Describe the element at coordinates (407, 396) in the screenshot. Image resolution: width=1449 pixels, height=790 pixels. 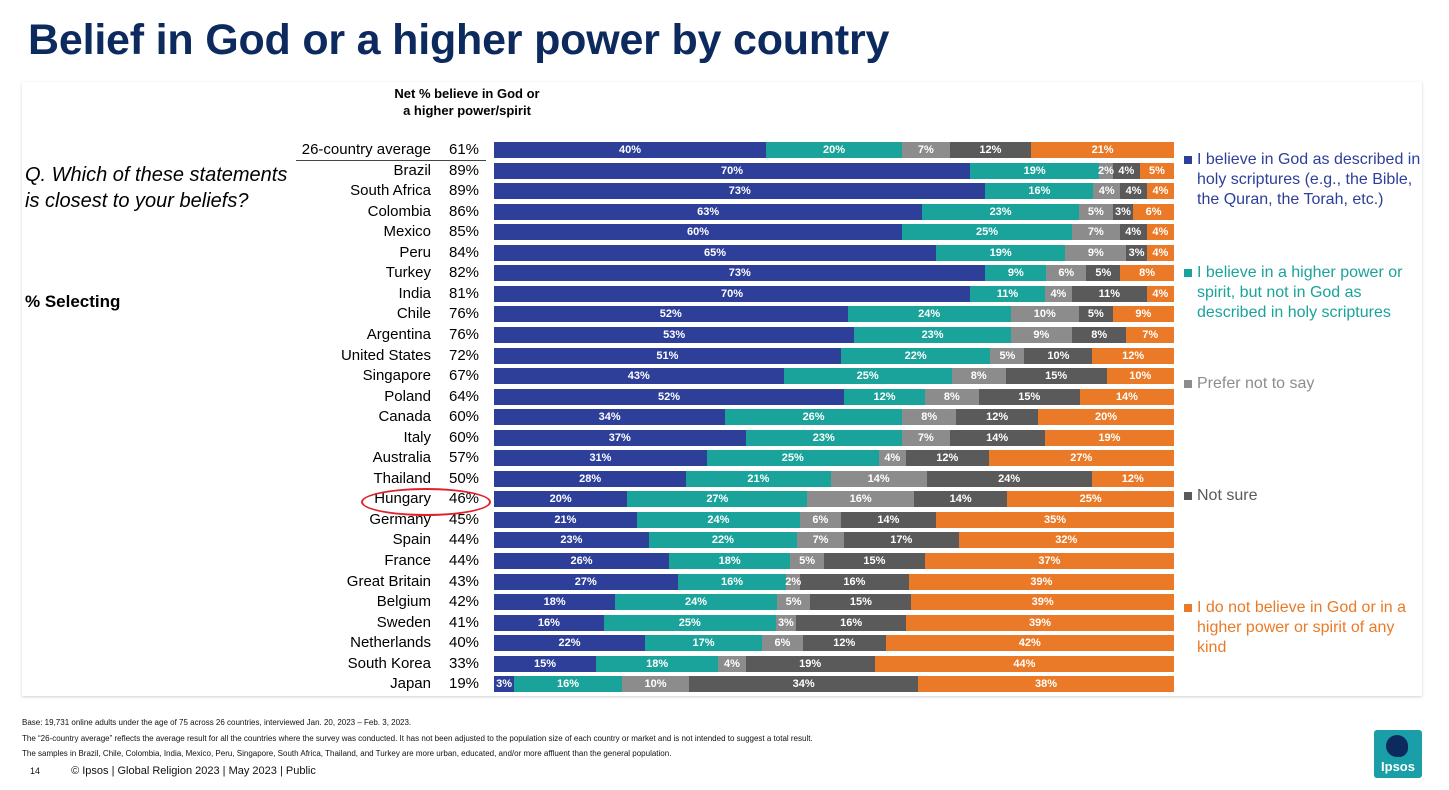
I see `country-label: Poland` at that location.